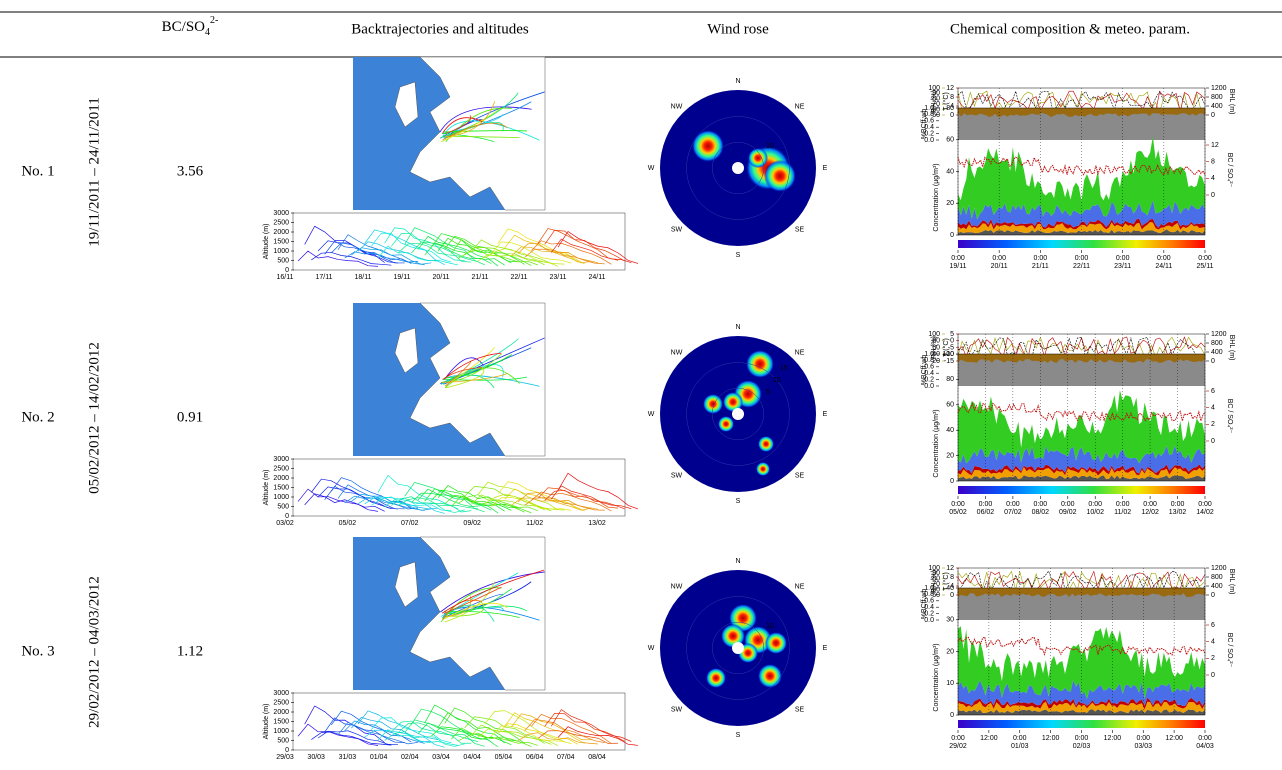  I want to click on rh-tick-label: 40, so click(936, 354).